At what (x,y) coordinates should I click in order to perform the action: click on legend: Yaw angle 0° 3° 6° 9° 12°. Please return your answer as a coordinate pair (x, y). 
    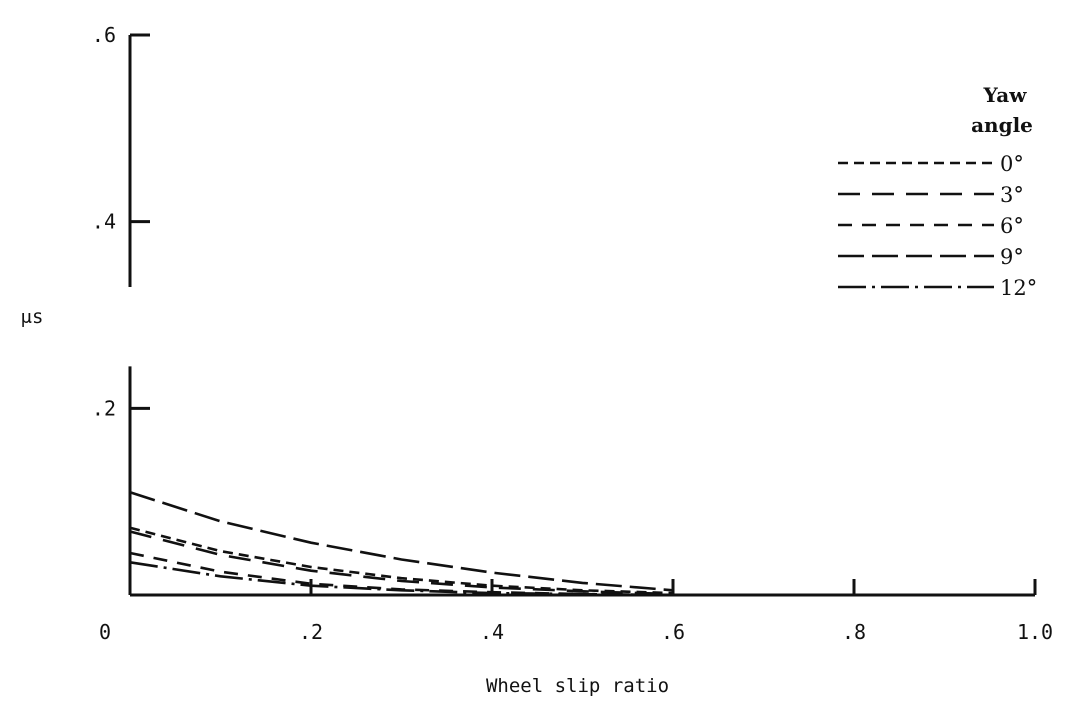
    Looking at the image, I should click on (937, 191).